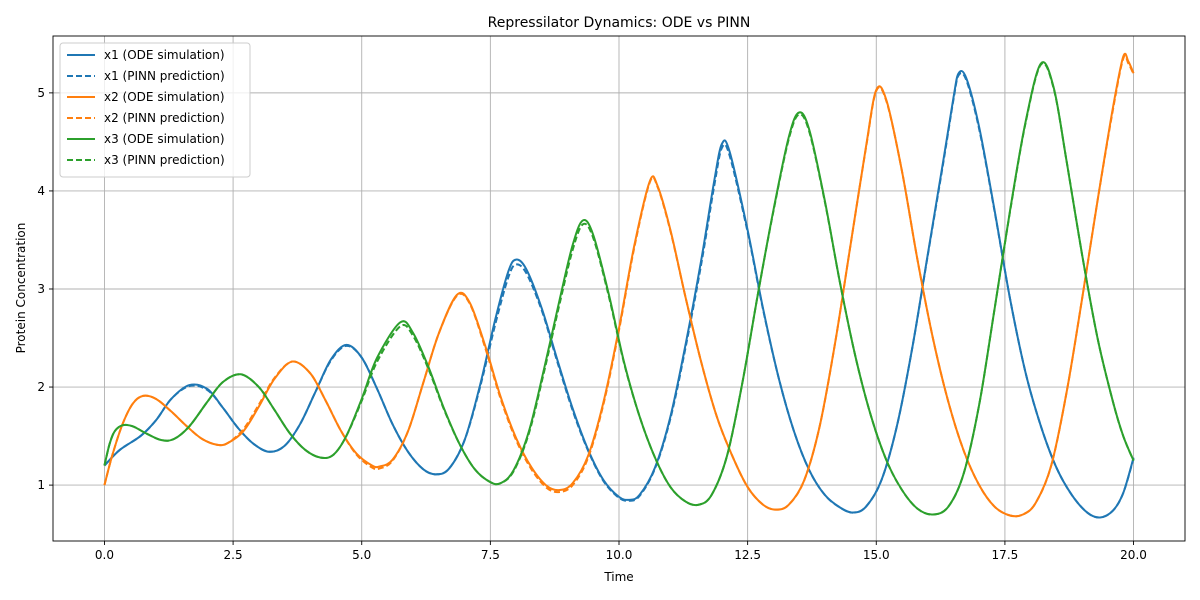  What do you see at coordinates (164, 76) in the screenshot?
I see `legend-entry: x1 (PINN prediction)` at bounding box center [164, 76].